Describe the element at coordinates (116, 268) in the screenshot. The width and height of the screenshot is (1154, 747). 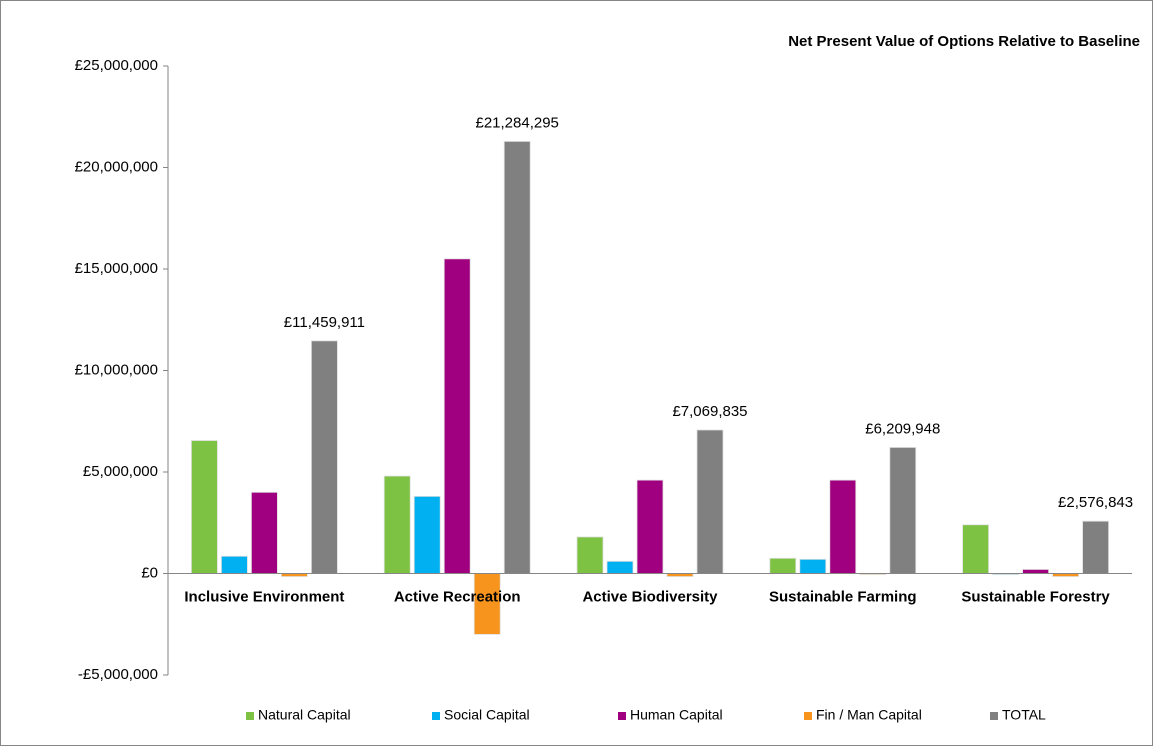
I see `y-tick-label: £15,000,000` at that location.